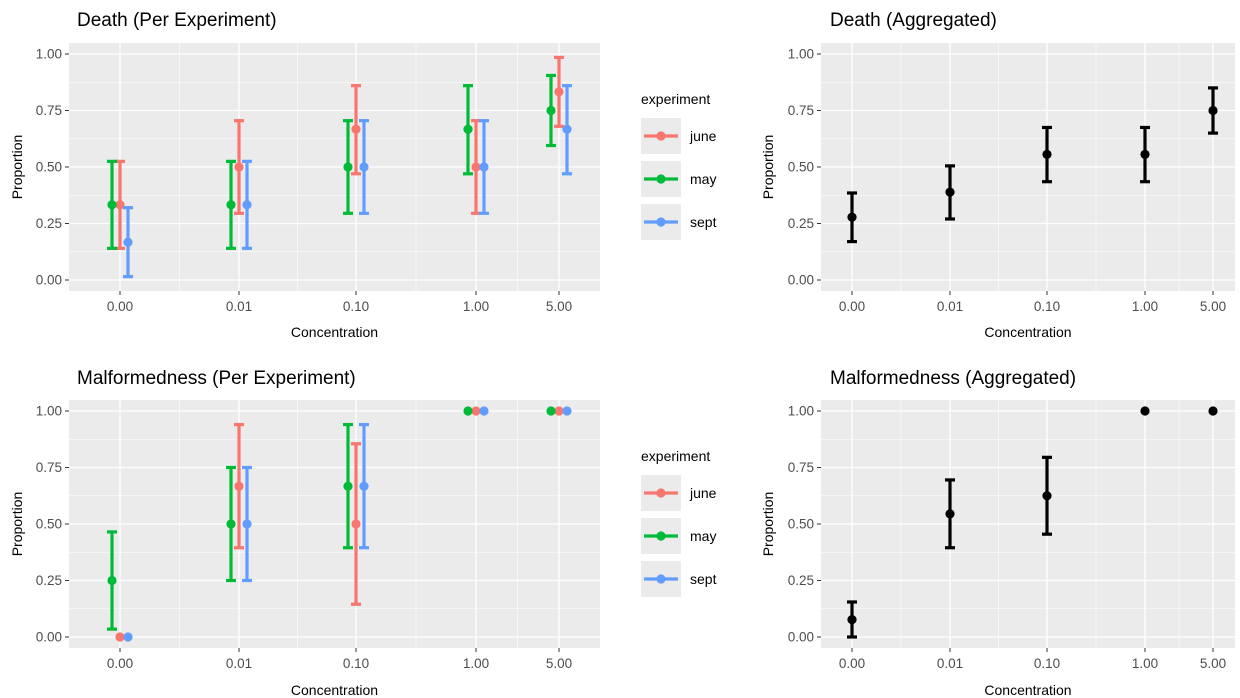 This screenshot has height=698, width=1240. Describe the element at coordinates (913, 20) in the screenshot. I see `chart-title: Death (Aggregated)` at that location.